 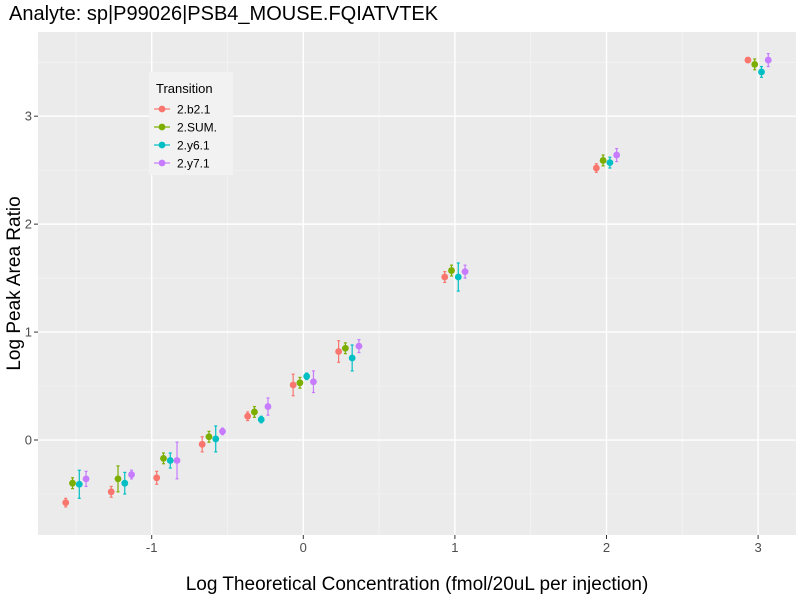 What do you see at coordinates (28, 440) in the screenshot?
I see `y-tick-label: 0` at bounding box center [28, 440].